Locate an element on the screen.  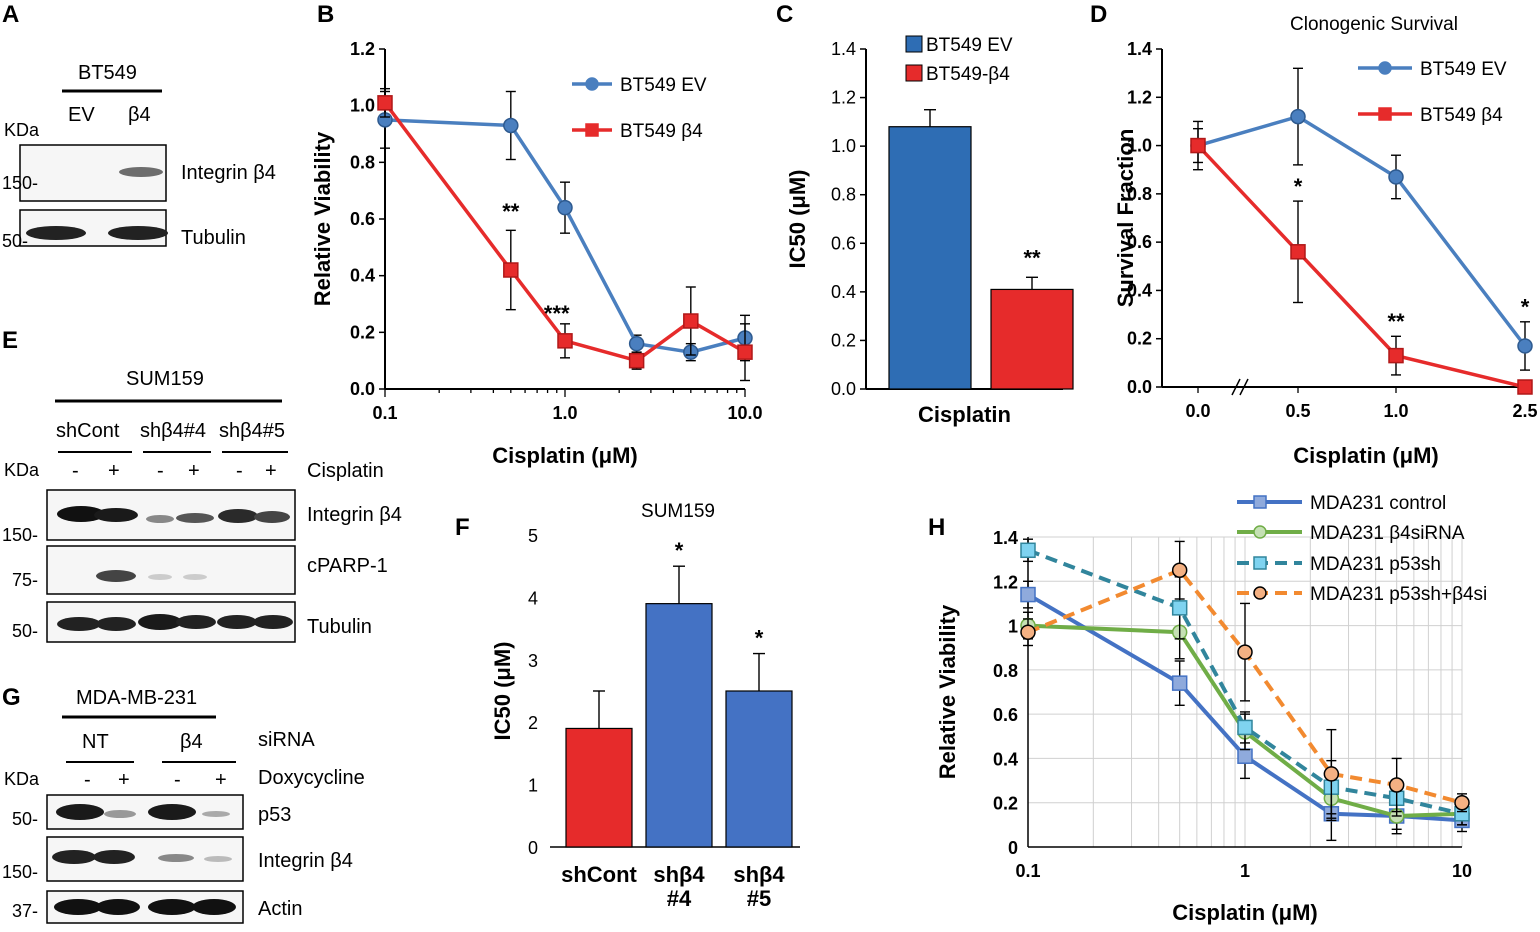
blot-g-marker-37: 37- is located at coordinates (25, 911).